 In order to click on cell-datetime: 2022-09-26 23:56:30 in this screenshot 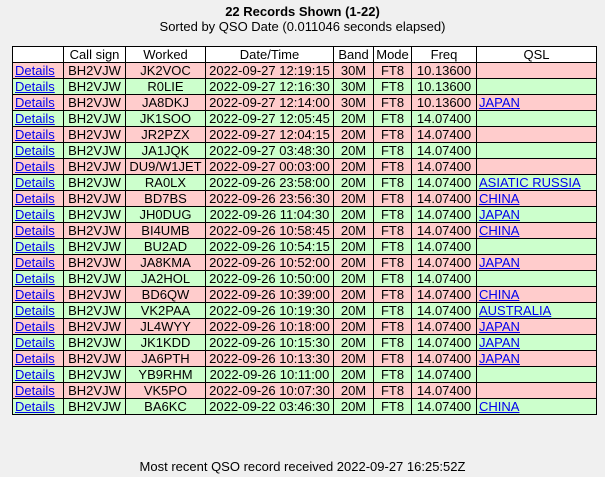, I will do `click(269, 198)`.